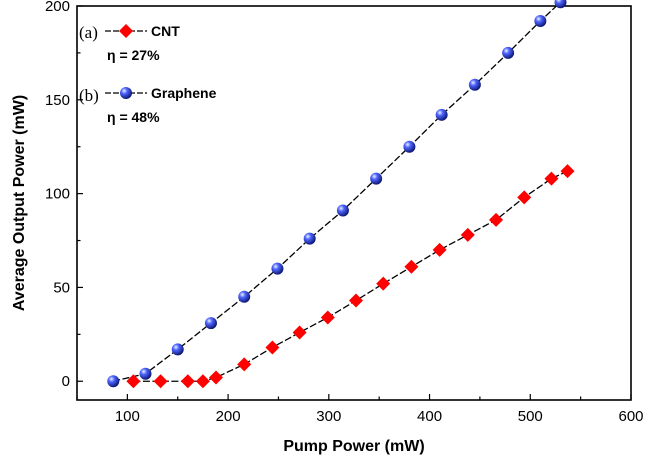 This screenshot has width=649, height=459. I want to click on legend-label-cnt: CNT, so click(165, 31).